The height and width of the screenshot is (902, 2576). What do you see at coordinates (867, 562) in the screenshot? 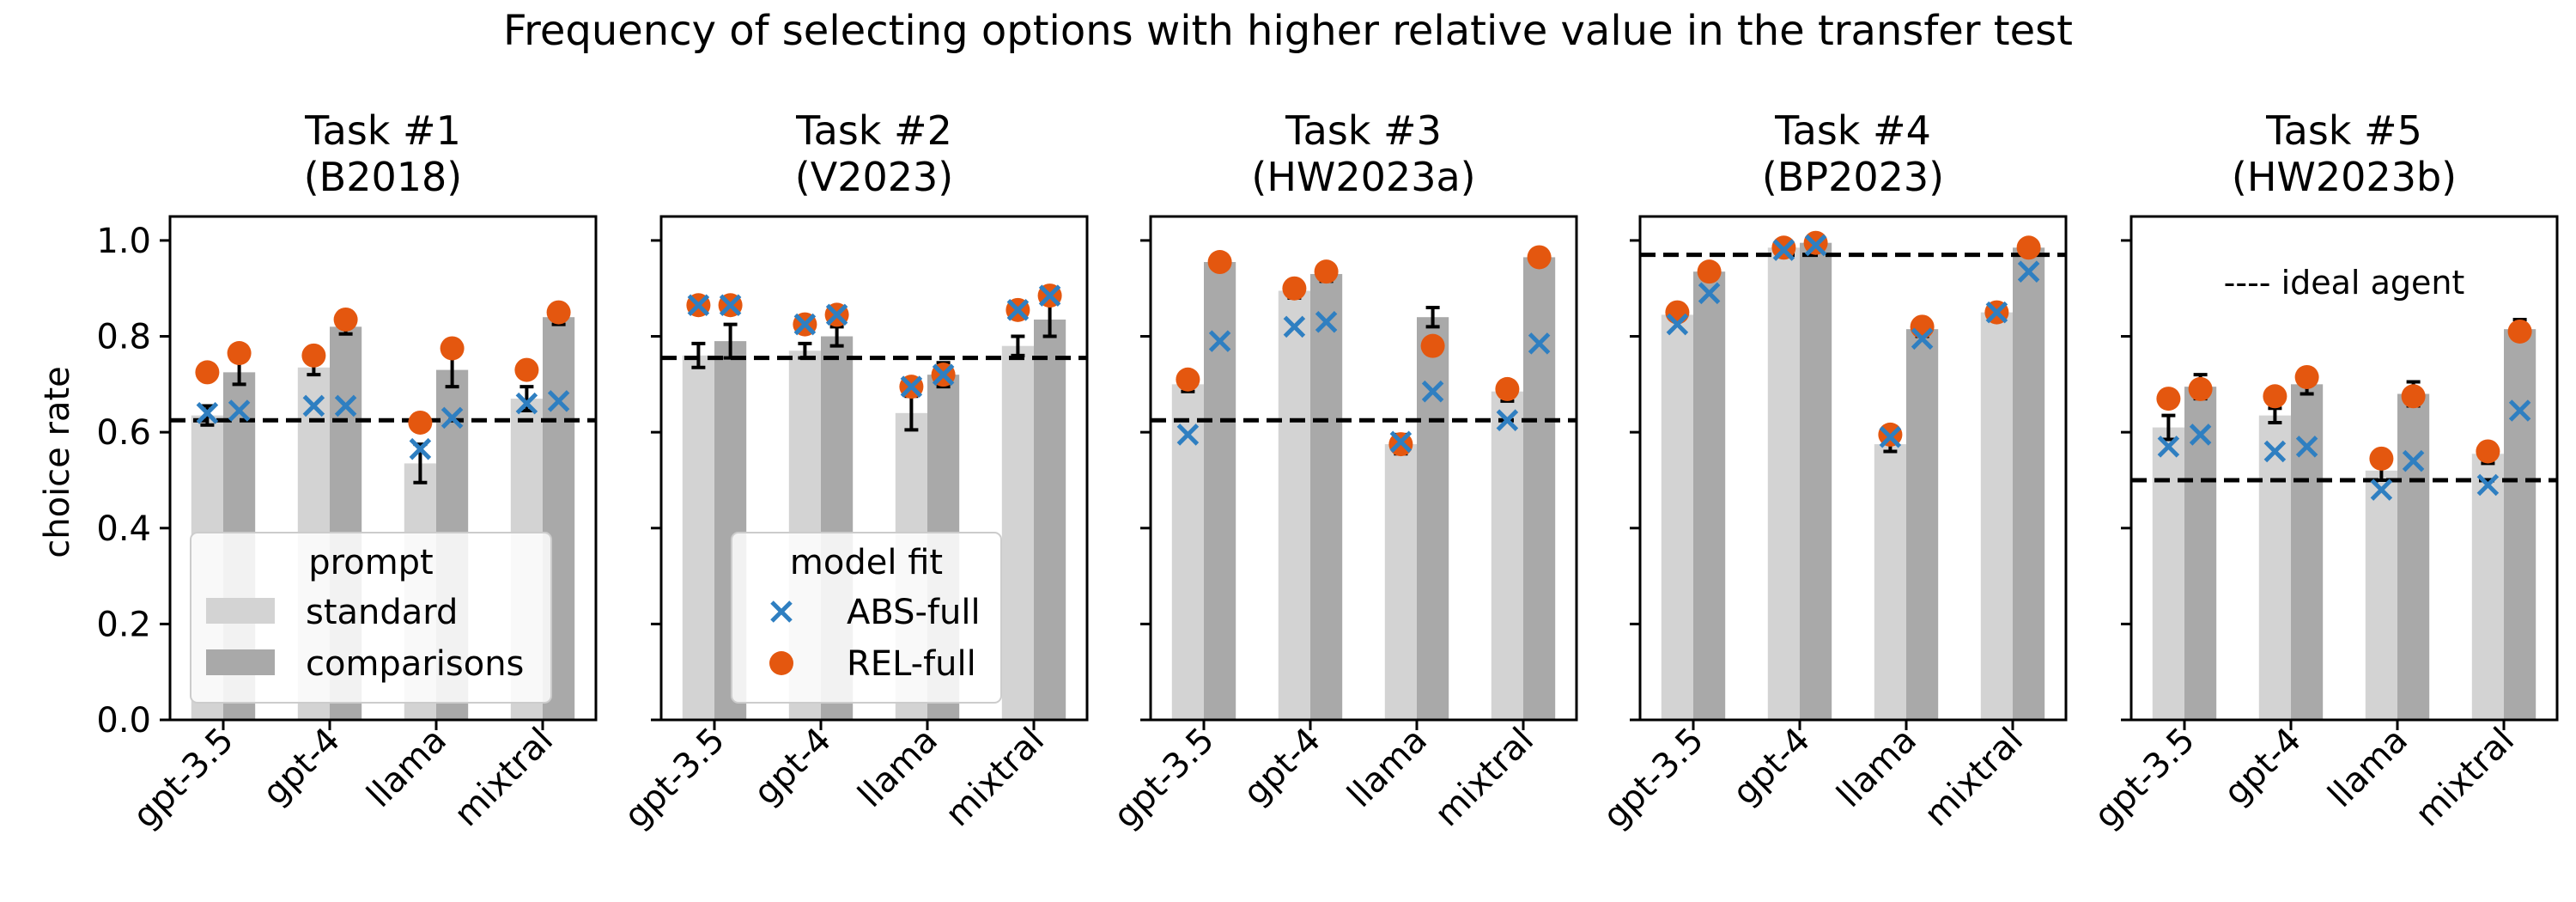
I see `legend-model-title: model fit` at bounding box center [867, 562].